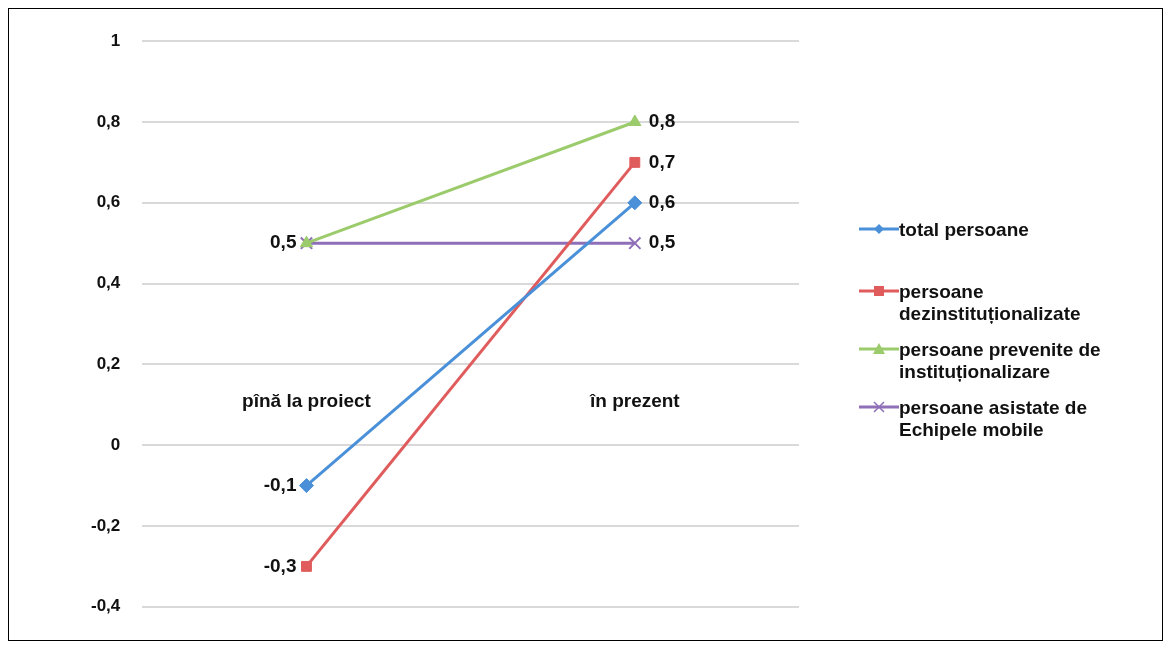 The width and height of the screenshot is (1173, 651). I want to click on data-label: -0,1, so click(280, 484).